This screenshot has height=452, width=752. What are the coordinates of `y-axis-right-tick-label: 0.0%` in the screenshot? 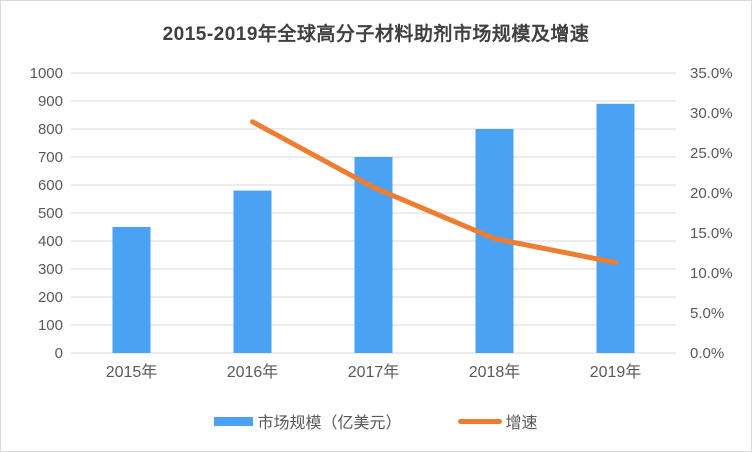 It's located at (707, 353).